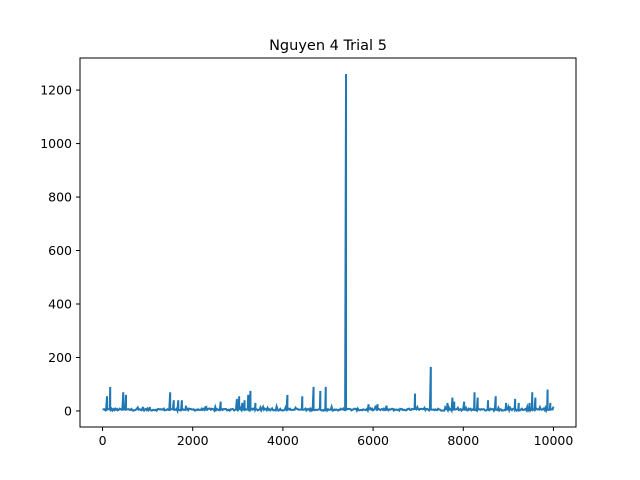  I want to click on x-tick-label: 0, so click(103, 440).